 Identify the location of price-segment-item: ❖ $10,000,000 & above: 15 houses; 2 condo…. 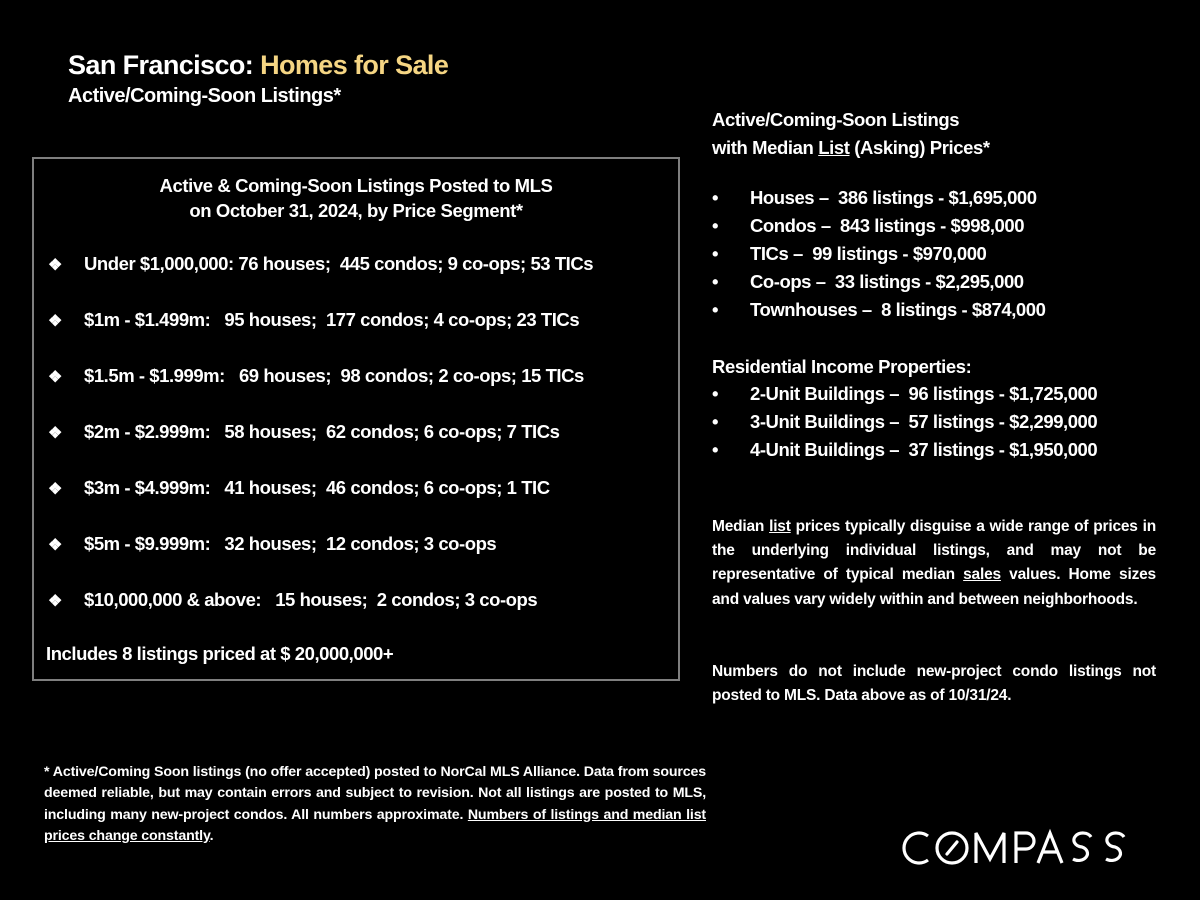
(293, 600).